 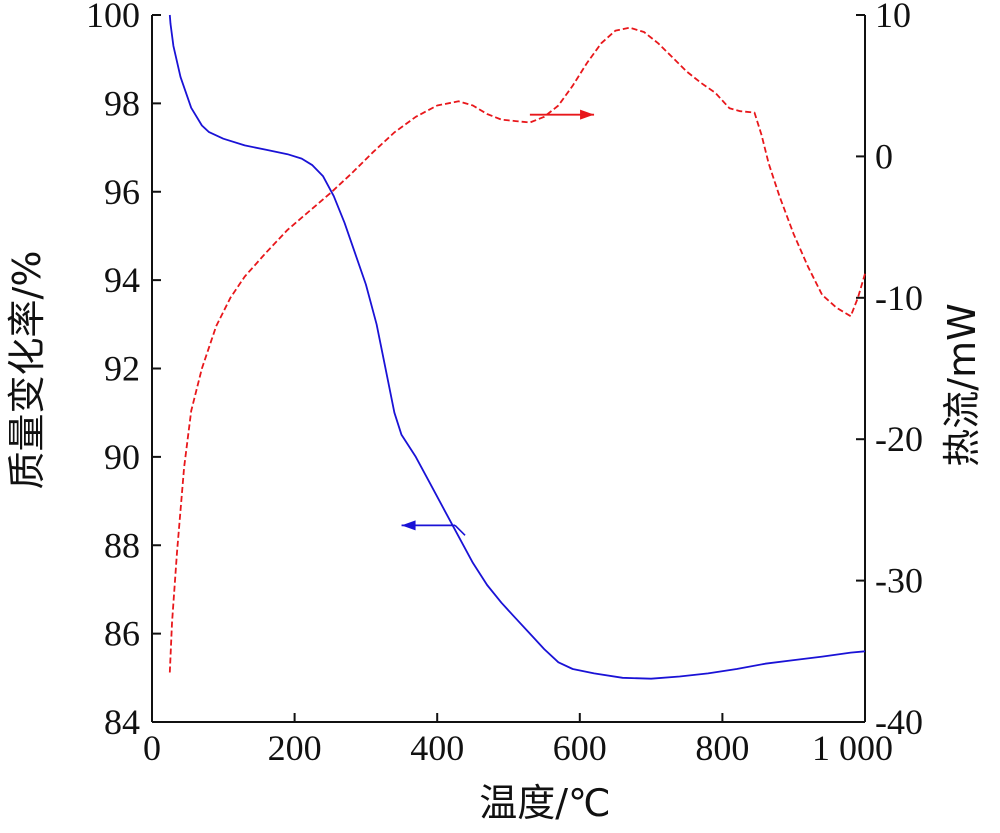 What do you see at coordinates (122, 457) in the screenshot?
I see `left-y-tick-label: 90` at bounding box center [122, 457].